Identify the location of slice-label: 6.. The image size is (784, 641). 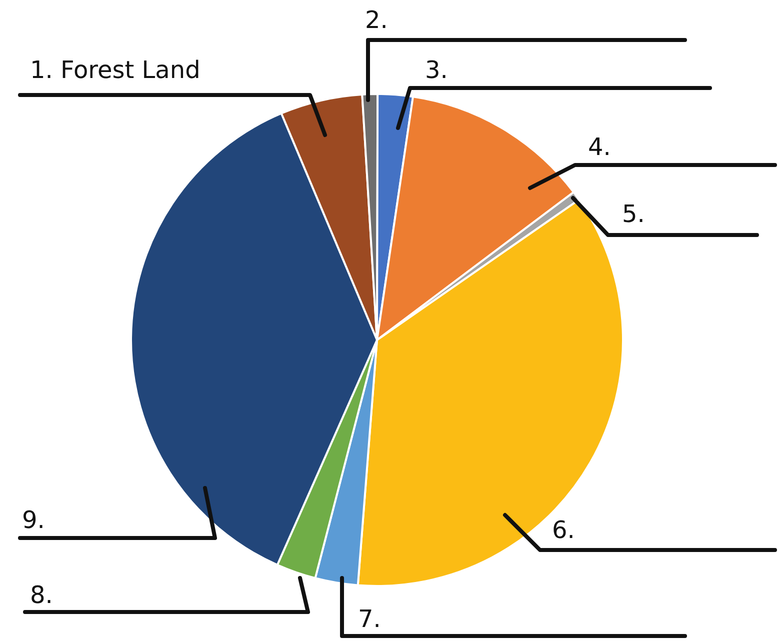
(563, 530).